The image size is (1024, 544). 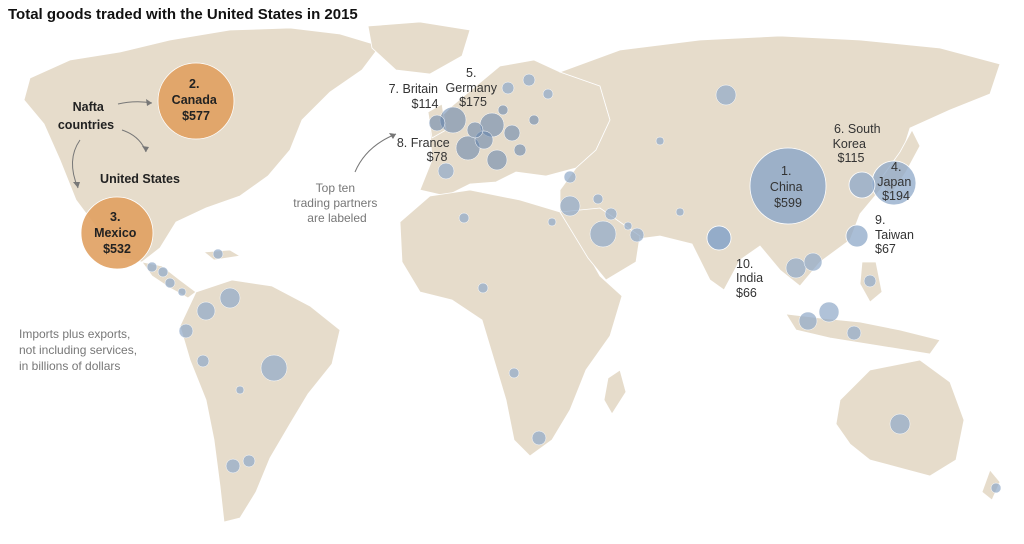 What do you see at coordinates (851, 158) in the screenshot?
I see `south-korea-value: $115` at bounding box center [851, 158].